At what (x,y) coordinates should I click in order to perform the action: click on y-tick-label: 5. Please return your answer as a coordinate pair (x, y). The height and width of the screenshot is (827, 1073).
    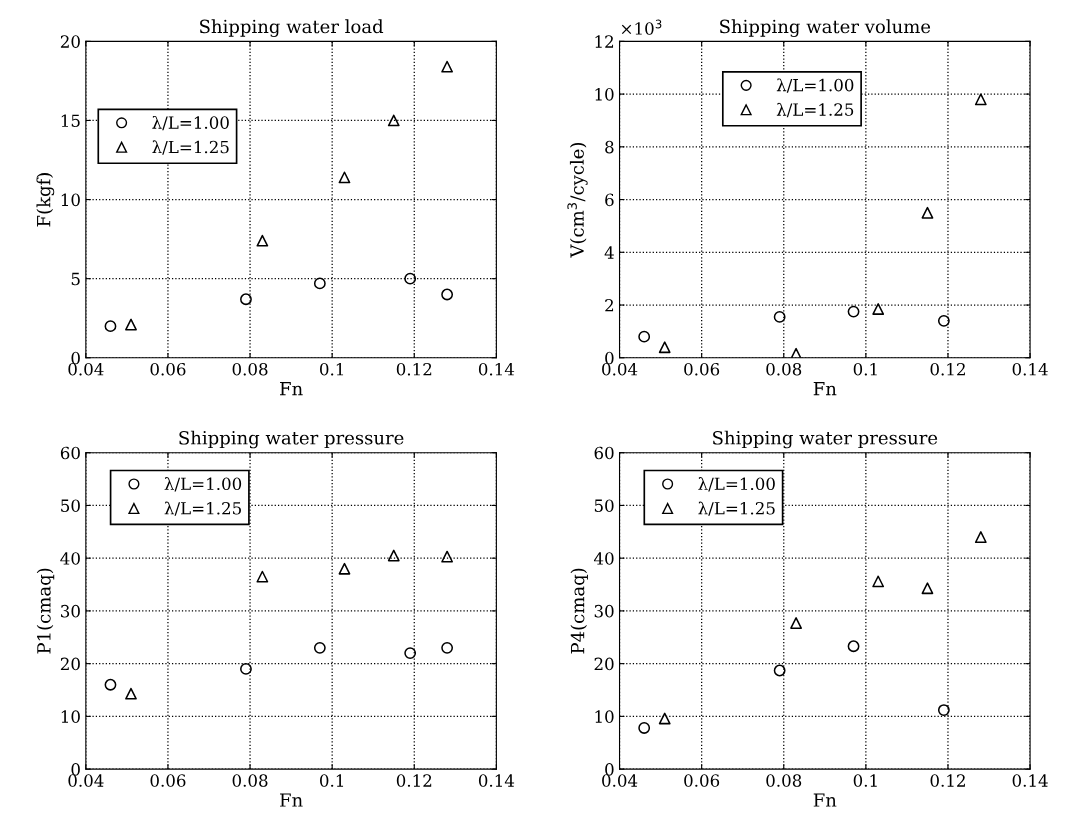
    Looking at the image, I should click on (75, 279).